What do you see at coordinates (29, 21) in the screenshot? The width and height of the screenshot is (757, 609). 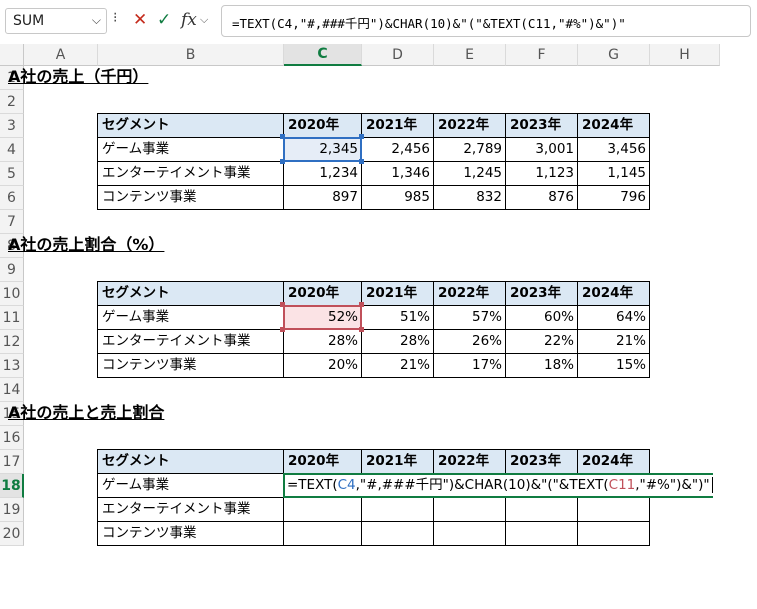 I see `name-box-value: SUM` at bounding box center [29, 21].